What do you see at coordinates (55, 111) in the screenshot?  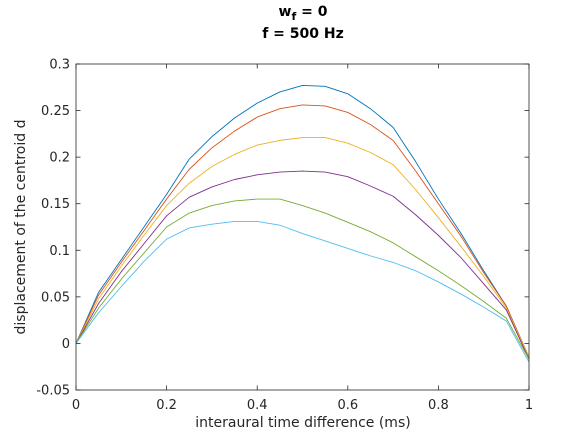 I see `y-tick-label: 0.25` at bounding box center [55, 111].